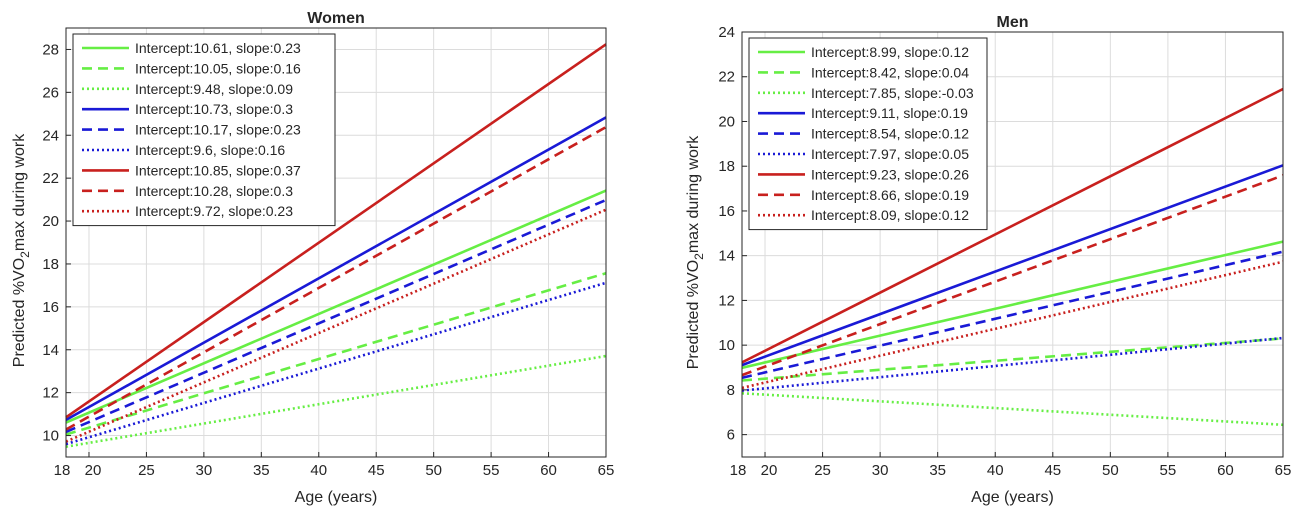  I want to click on legend-item-label: Intercept:9.6, slope:0.16, so click(210, 150).